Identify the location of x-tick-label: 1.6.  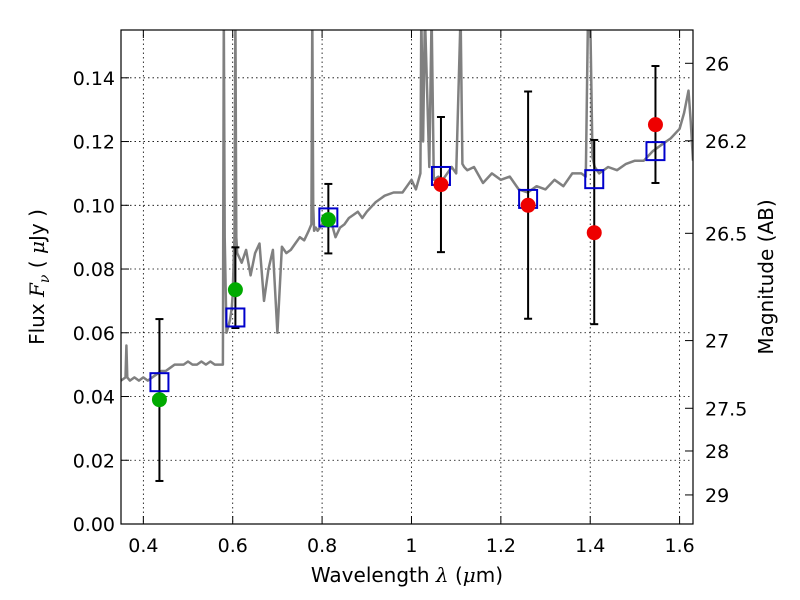
(679, 546).